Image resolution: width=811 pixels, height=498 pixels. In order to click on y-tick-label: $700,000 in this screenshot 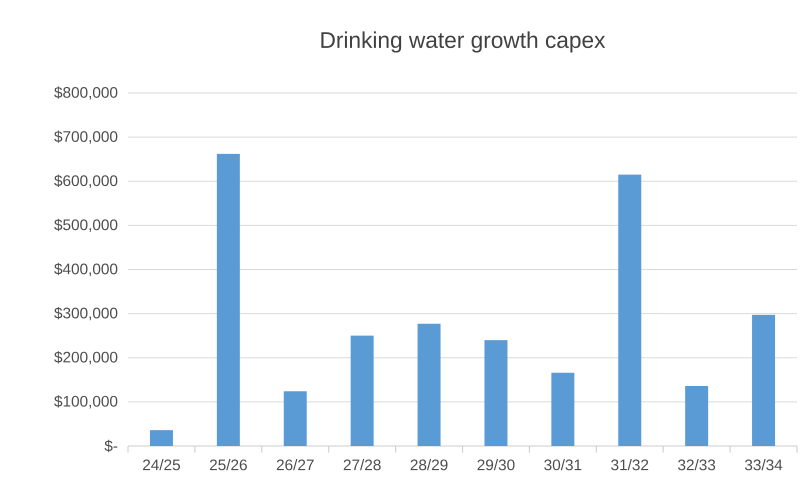, I will do `click(86, 137)`.